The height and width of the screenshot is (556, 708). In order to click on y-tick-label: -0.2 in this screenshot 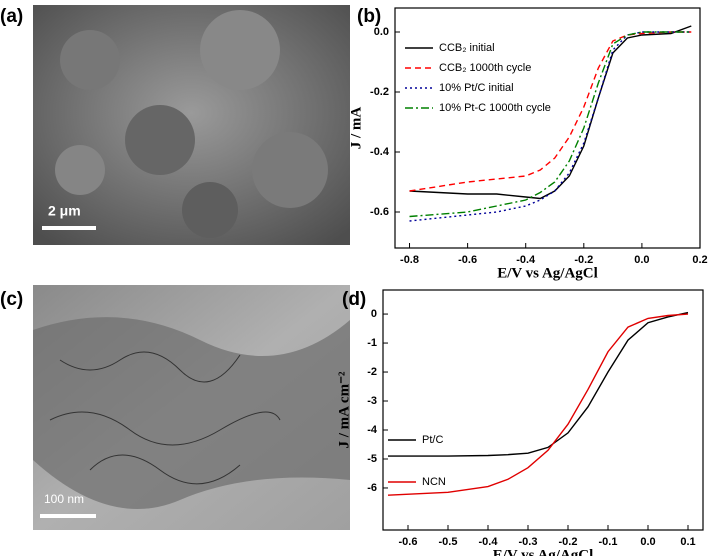, I will do `click(379, 92)`.